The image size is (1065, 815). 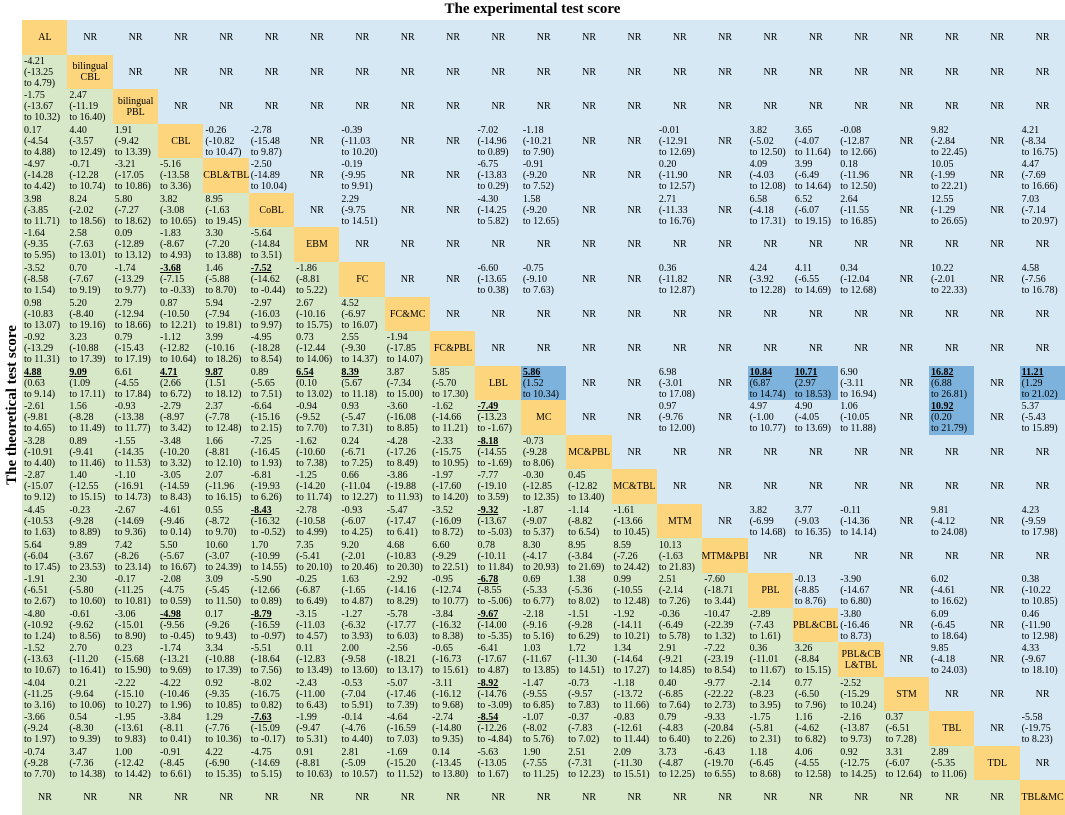 I want to click on cell-estimate: -0.23, so click(x=80, y=510).